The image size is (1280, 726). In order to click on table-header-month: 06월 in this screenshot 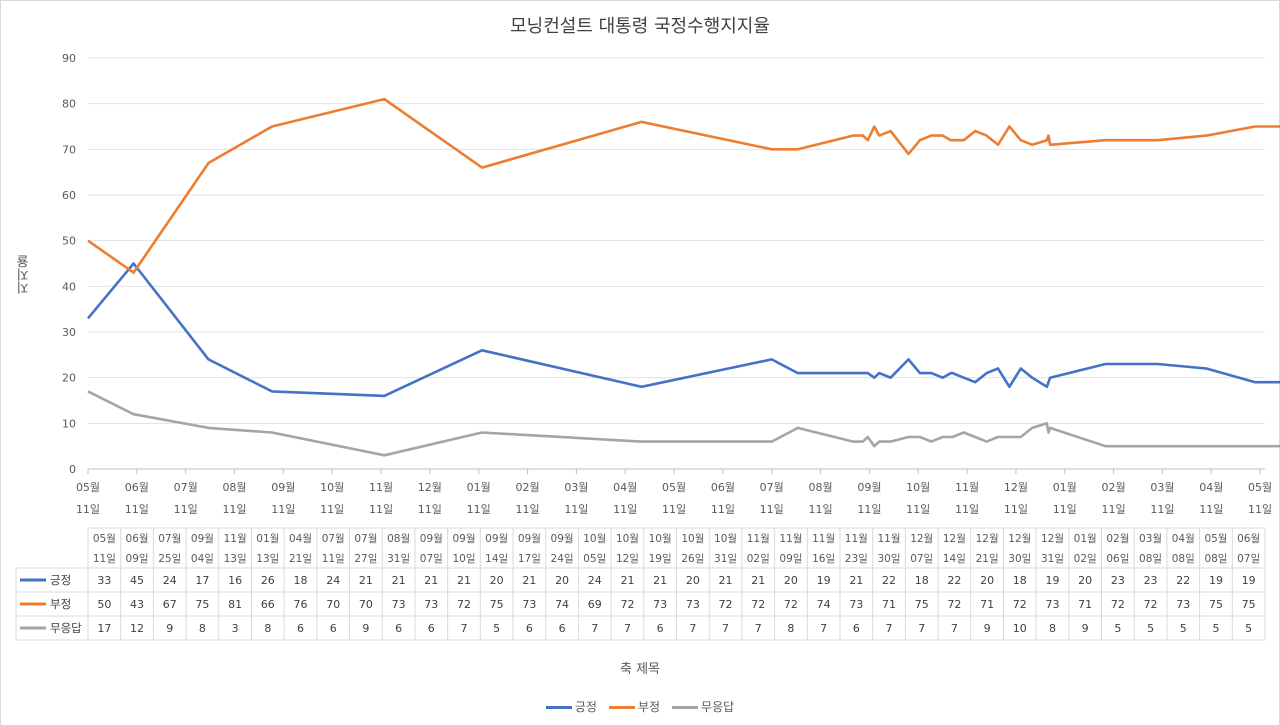, I will do `click(1248, 539)`.